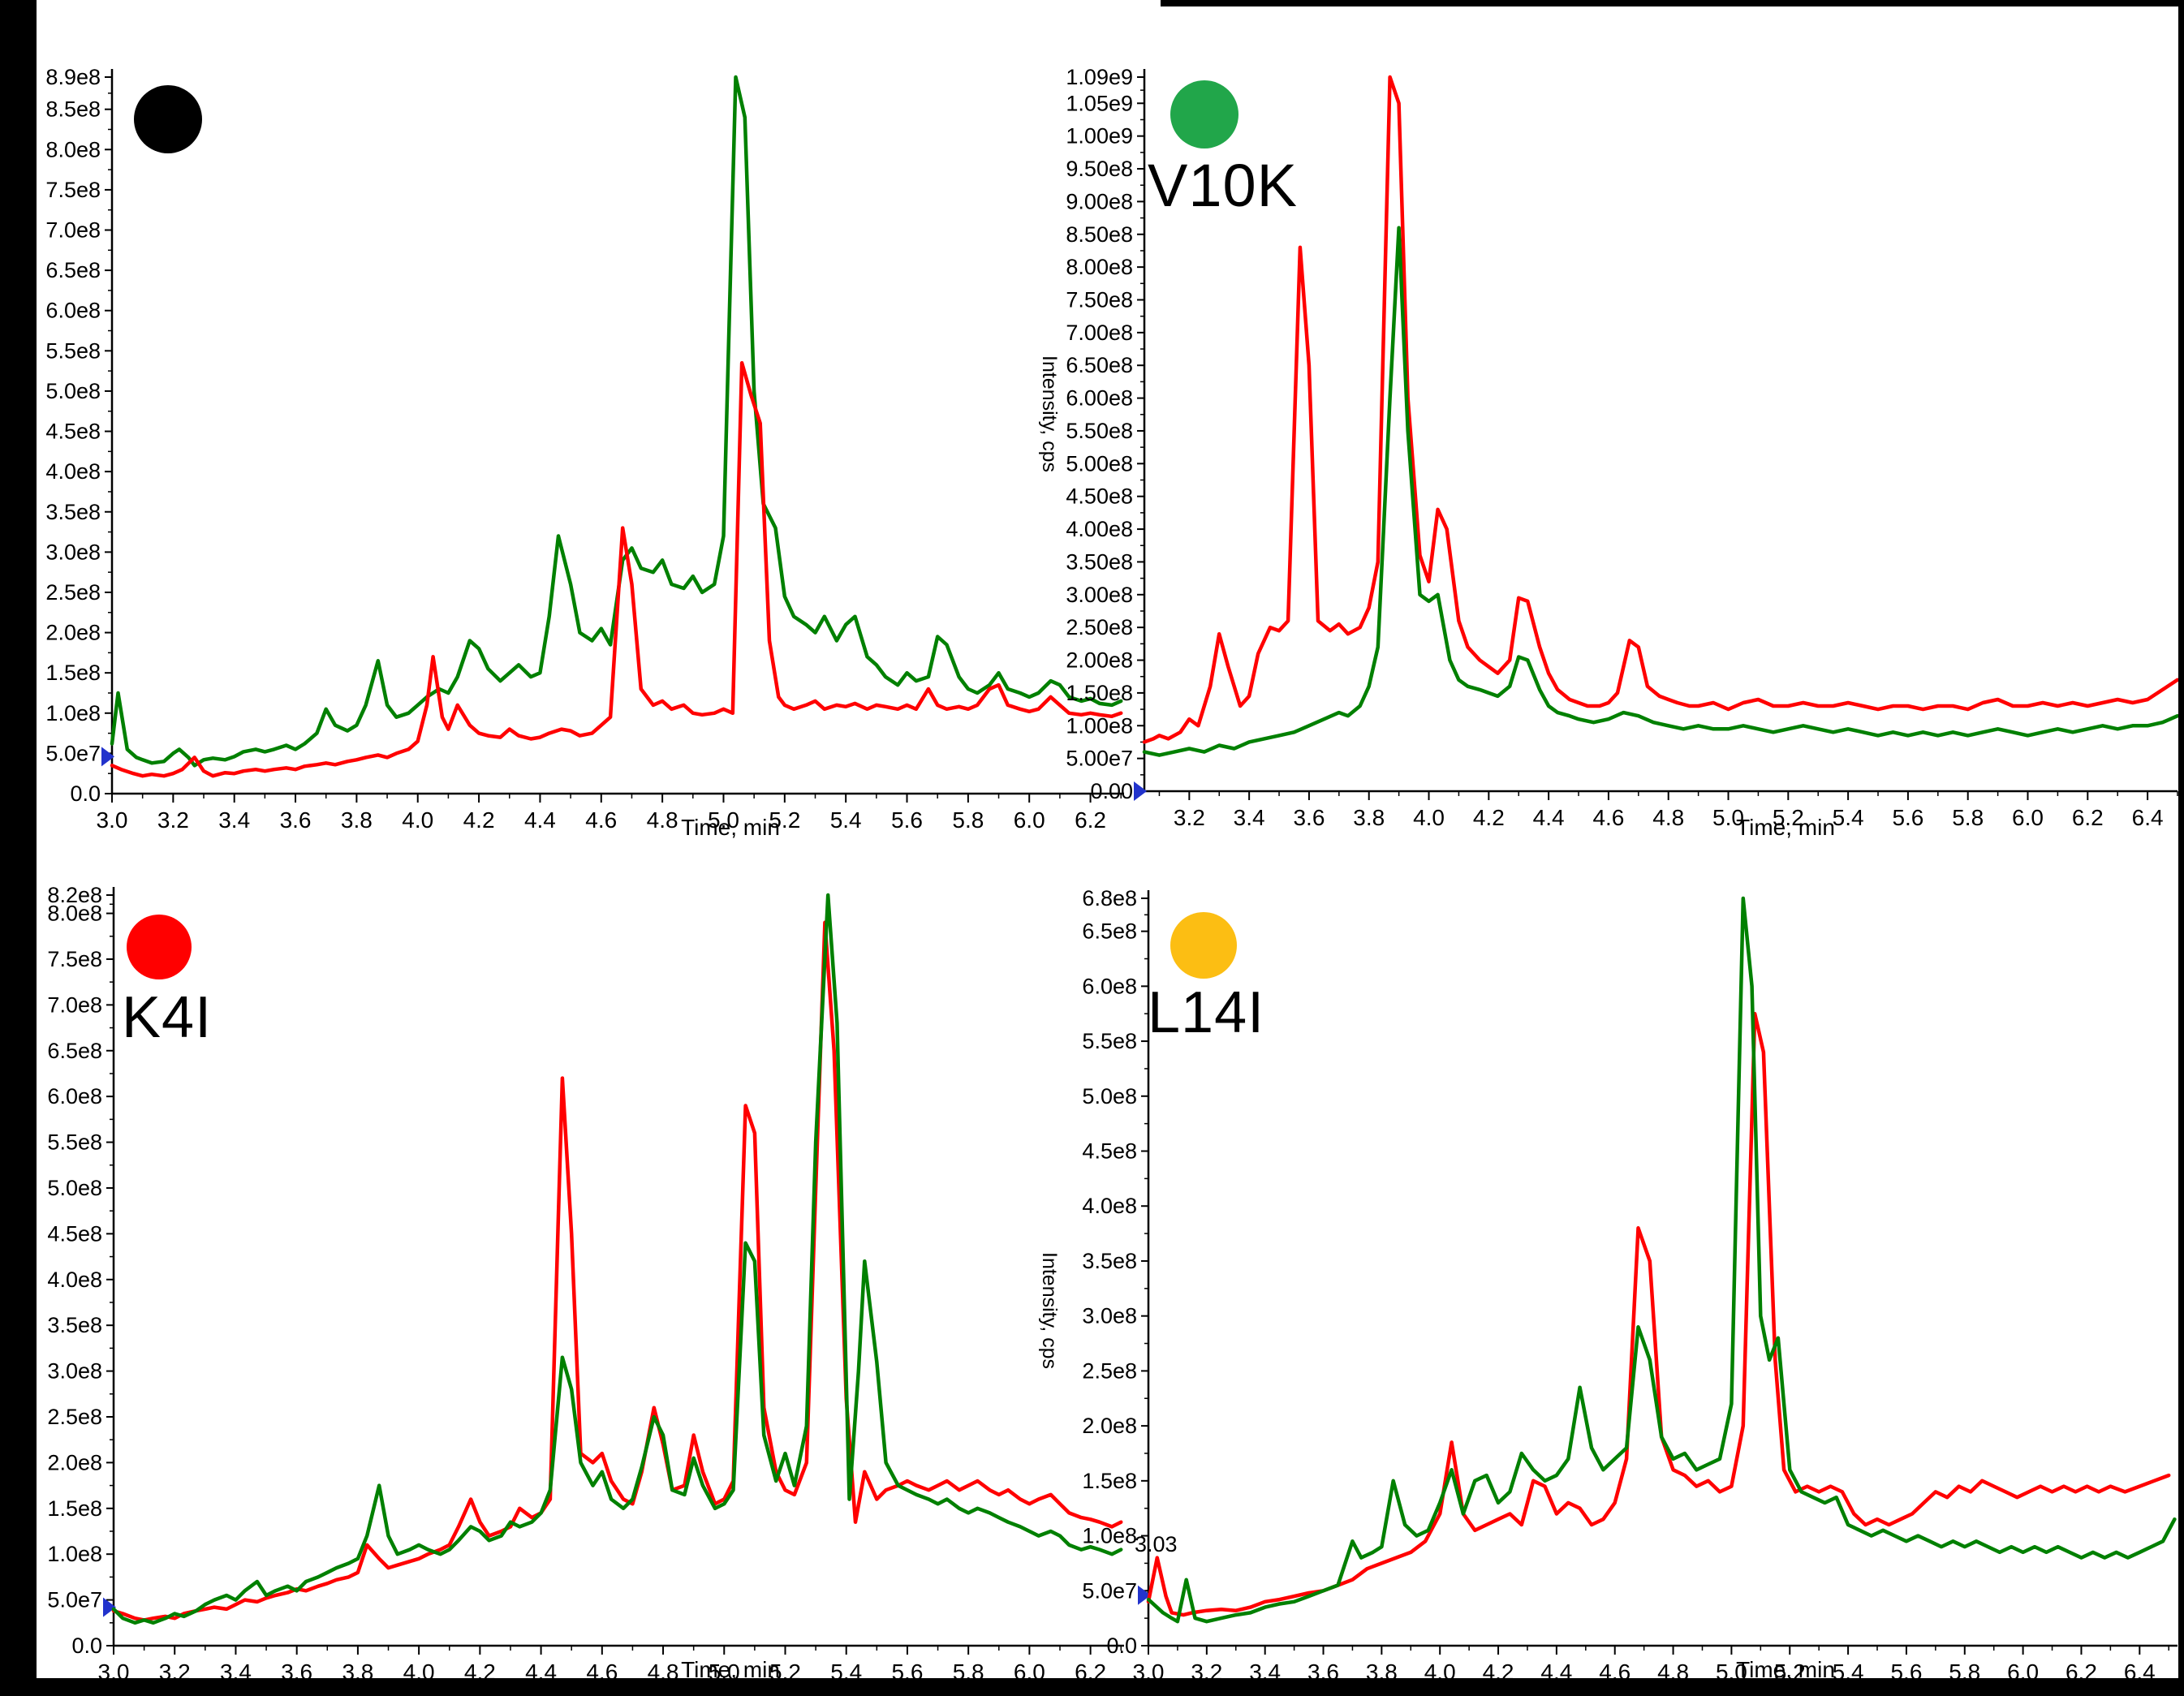  What do you see at coordinates (1100, 267) in the screenshot?
I see `svg-text: 8.00e8` at bounding box center [1100, 267].